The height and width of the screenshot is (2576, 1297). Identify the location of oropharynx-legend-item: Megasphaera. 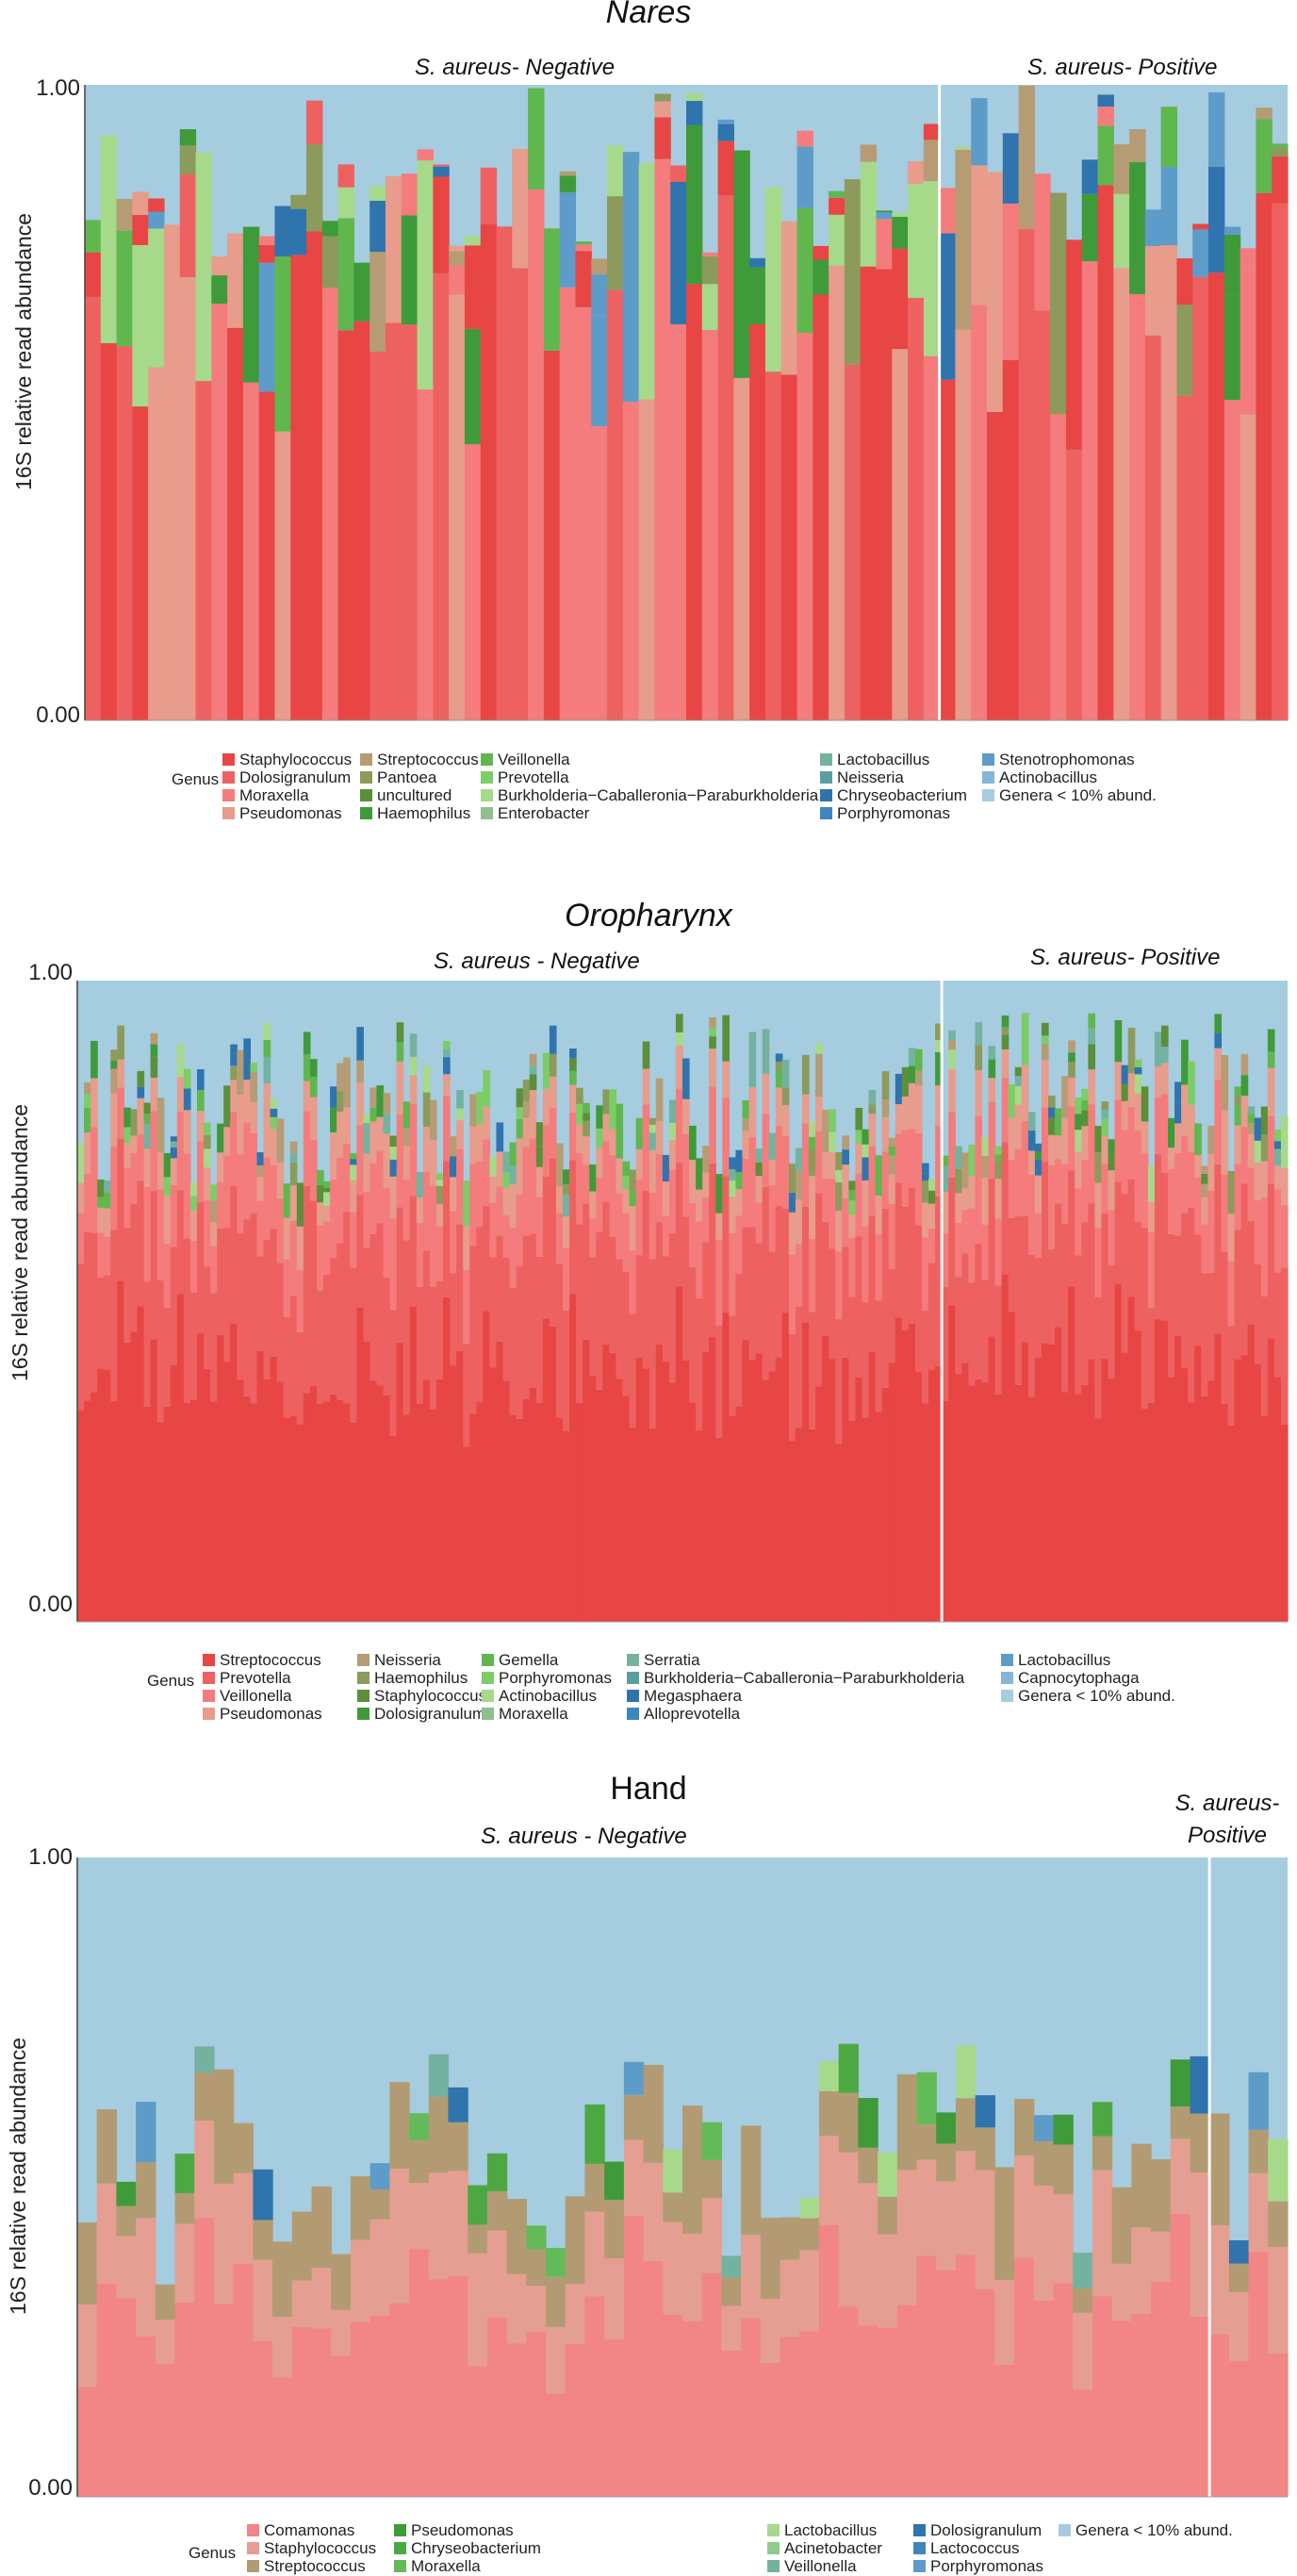
(684, 1696).